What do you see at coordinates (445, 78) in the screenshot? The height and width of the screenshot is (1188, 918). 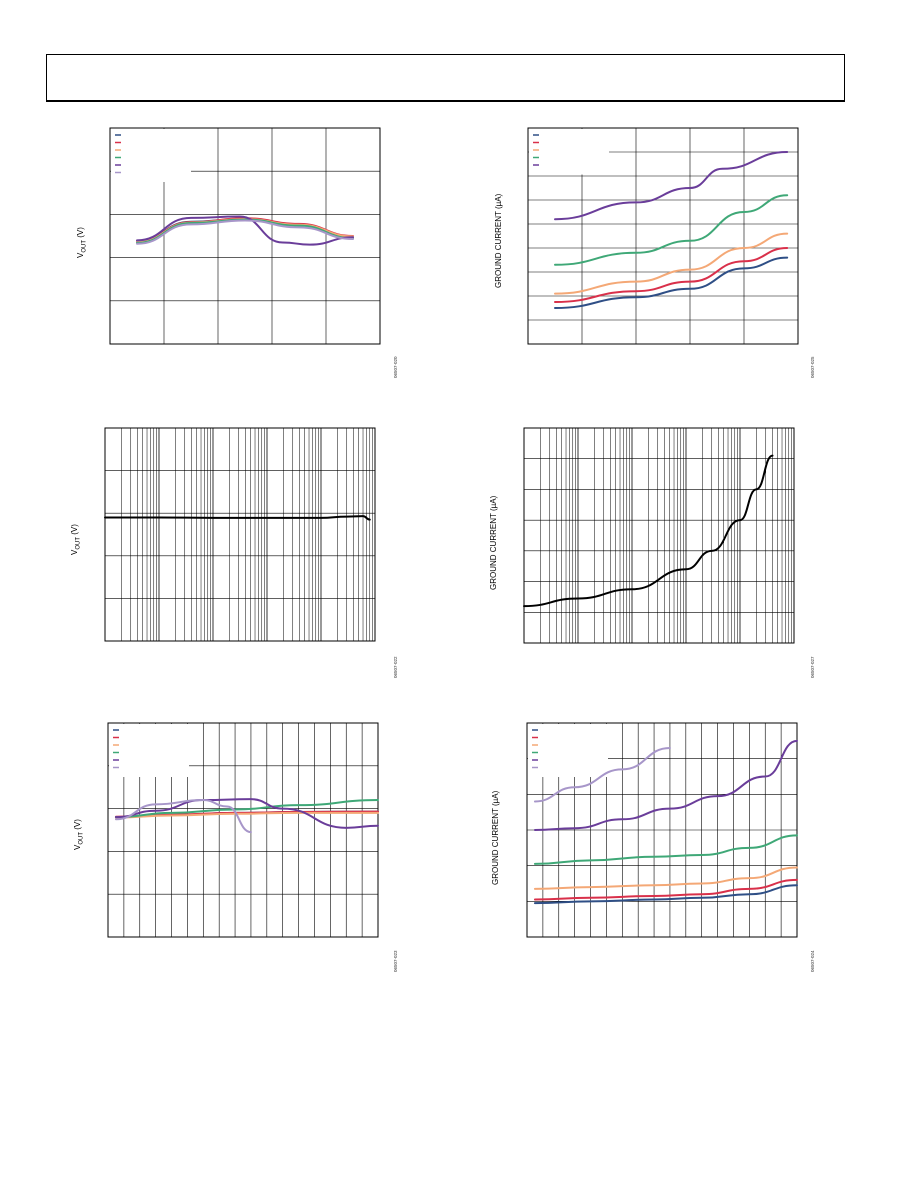 I see `page-header-box` at bounding box center [445, 78].